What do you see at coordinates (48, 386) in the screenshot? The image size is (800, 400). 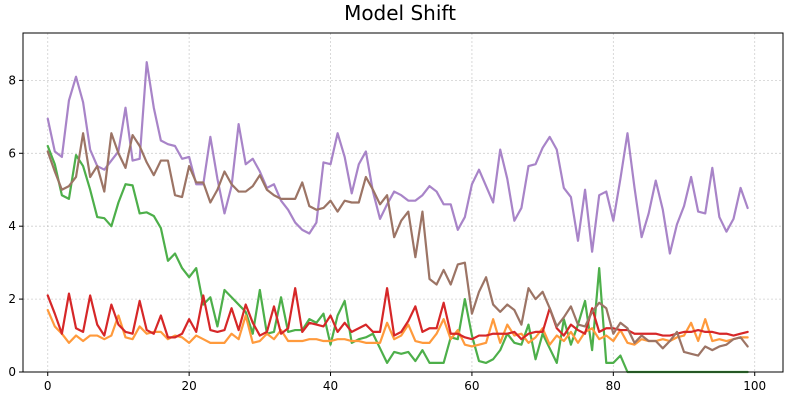 I see `x-tick-label: 0` at bounding box center [48, 386].